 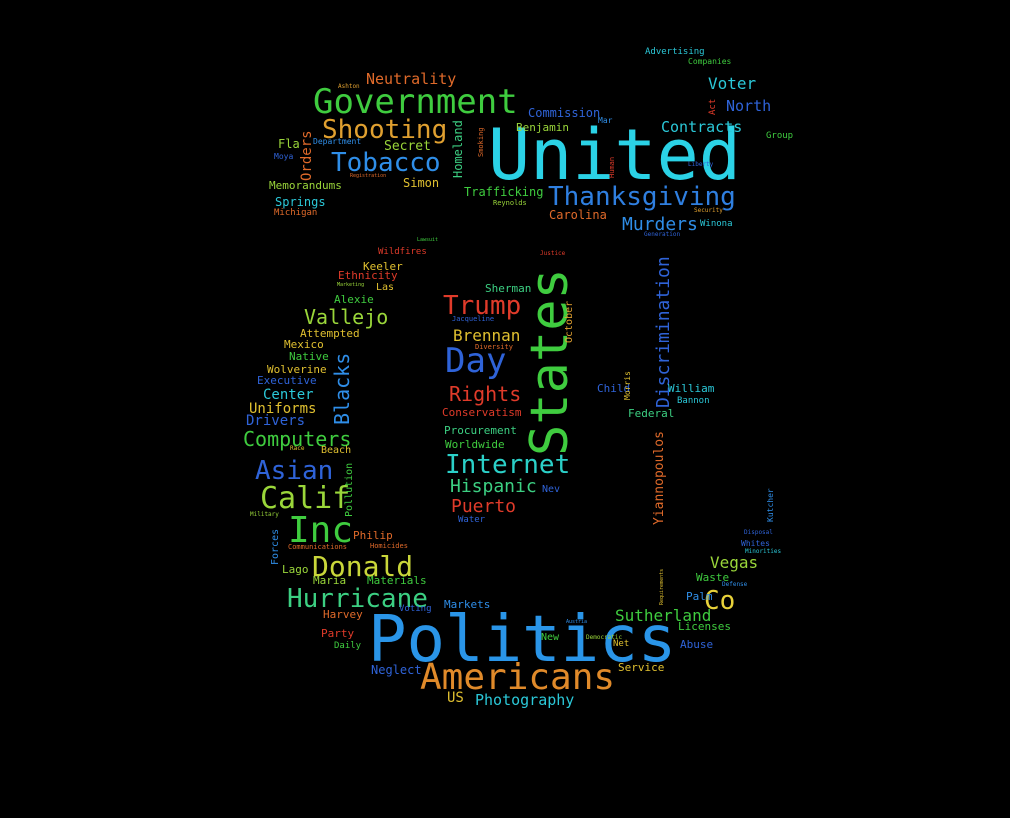 What do you see at coordinates (494, 347) in the screenshot?
I see `word: Diversity` at bounding box center [494, 347].